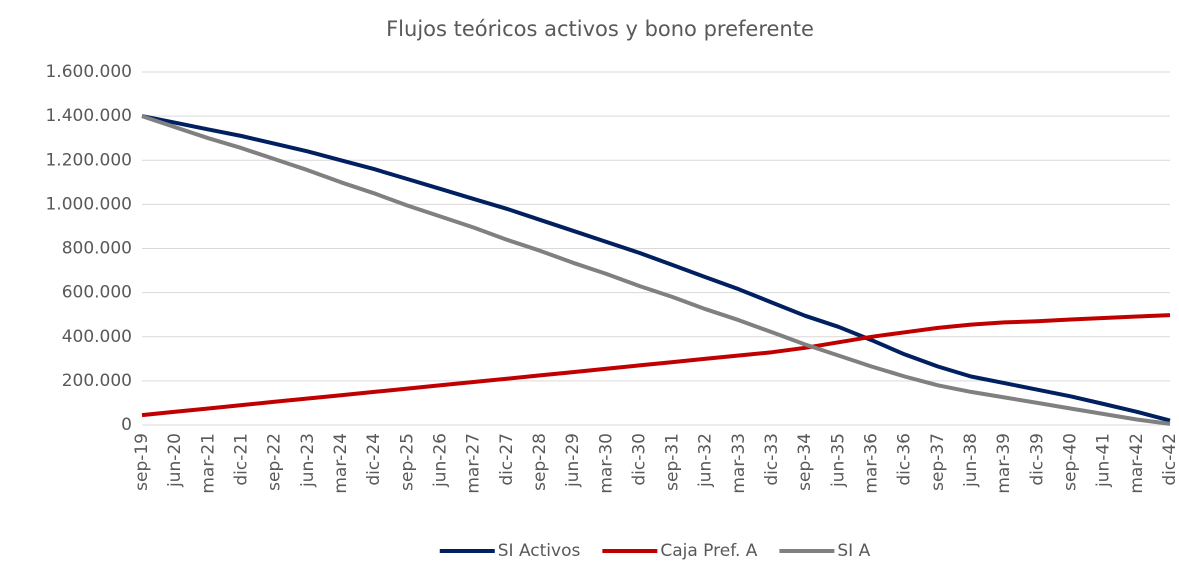 This screenshot has height=567, width=1179. Describe the element at coordinates (905, 459) in the screenshot. I see `x-tick-label: dic-36` at that location.